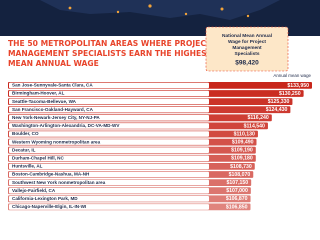  What do you see at coordinates (24, 149) in the screenshot?
I see `category-label: Decatur, IL` at bounding box center [24, 149].